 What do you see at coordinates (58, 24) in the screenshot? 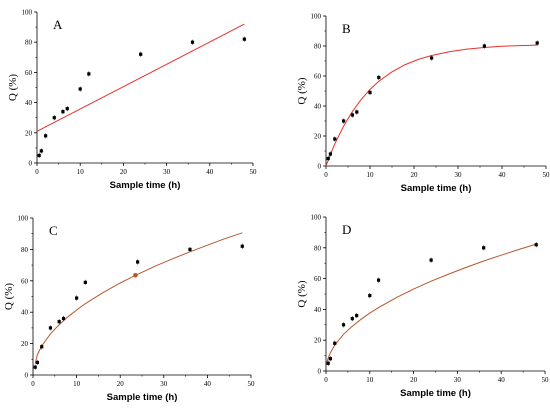
I see `panel-label: A` at bounding box center [58, 24].